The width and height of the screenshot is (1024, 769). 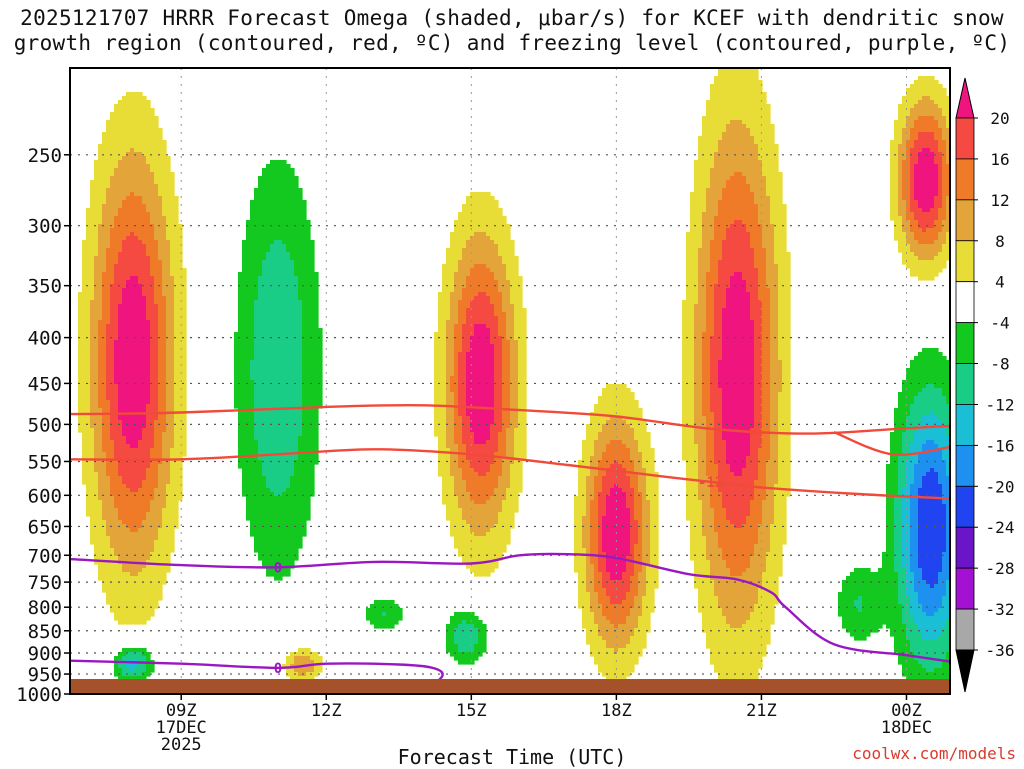 What do you see at coordinates (45, 556) in the screenshot?
I see `y-tick-label: 700` at bounding box center [45, 556].